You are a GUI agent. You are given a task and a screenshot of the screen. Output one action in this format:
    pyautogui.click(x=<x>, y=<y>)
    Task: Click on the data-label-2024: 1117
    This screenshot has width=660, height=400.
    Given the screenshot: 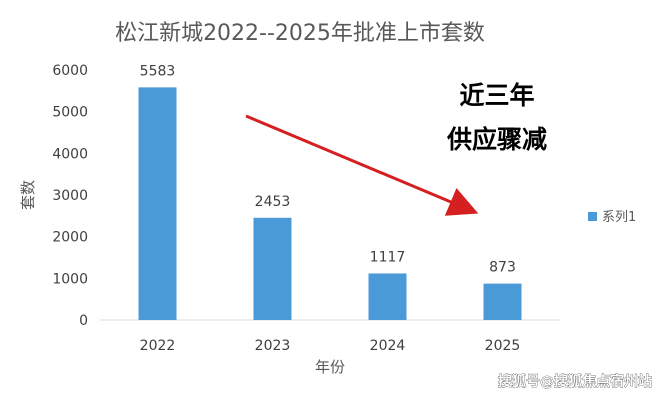 What is the action you would take?
    pyautogui.click(x=388, y=257)
    